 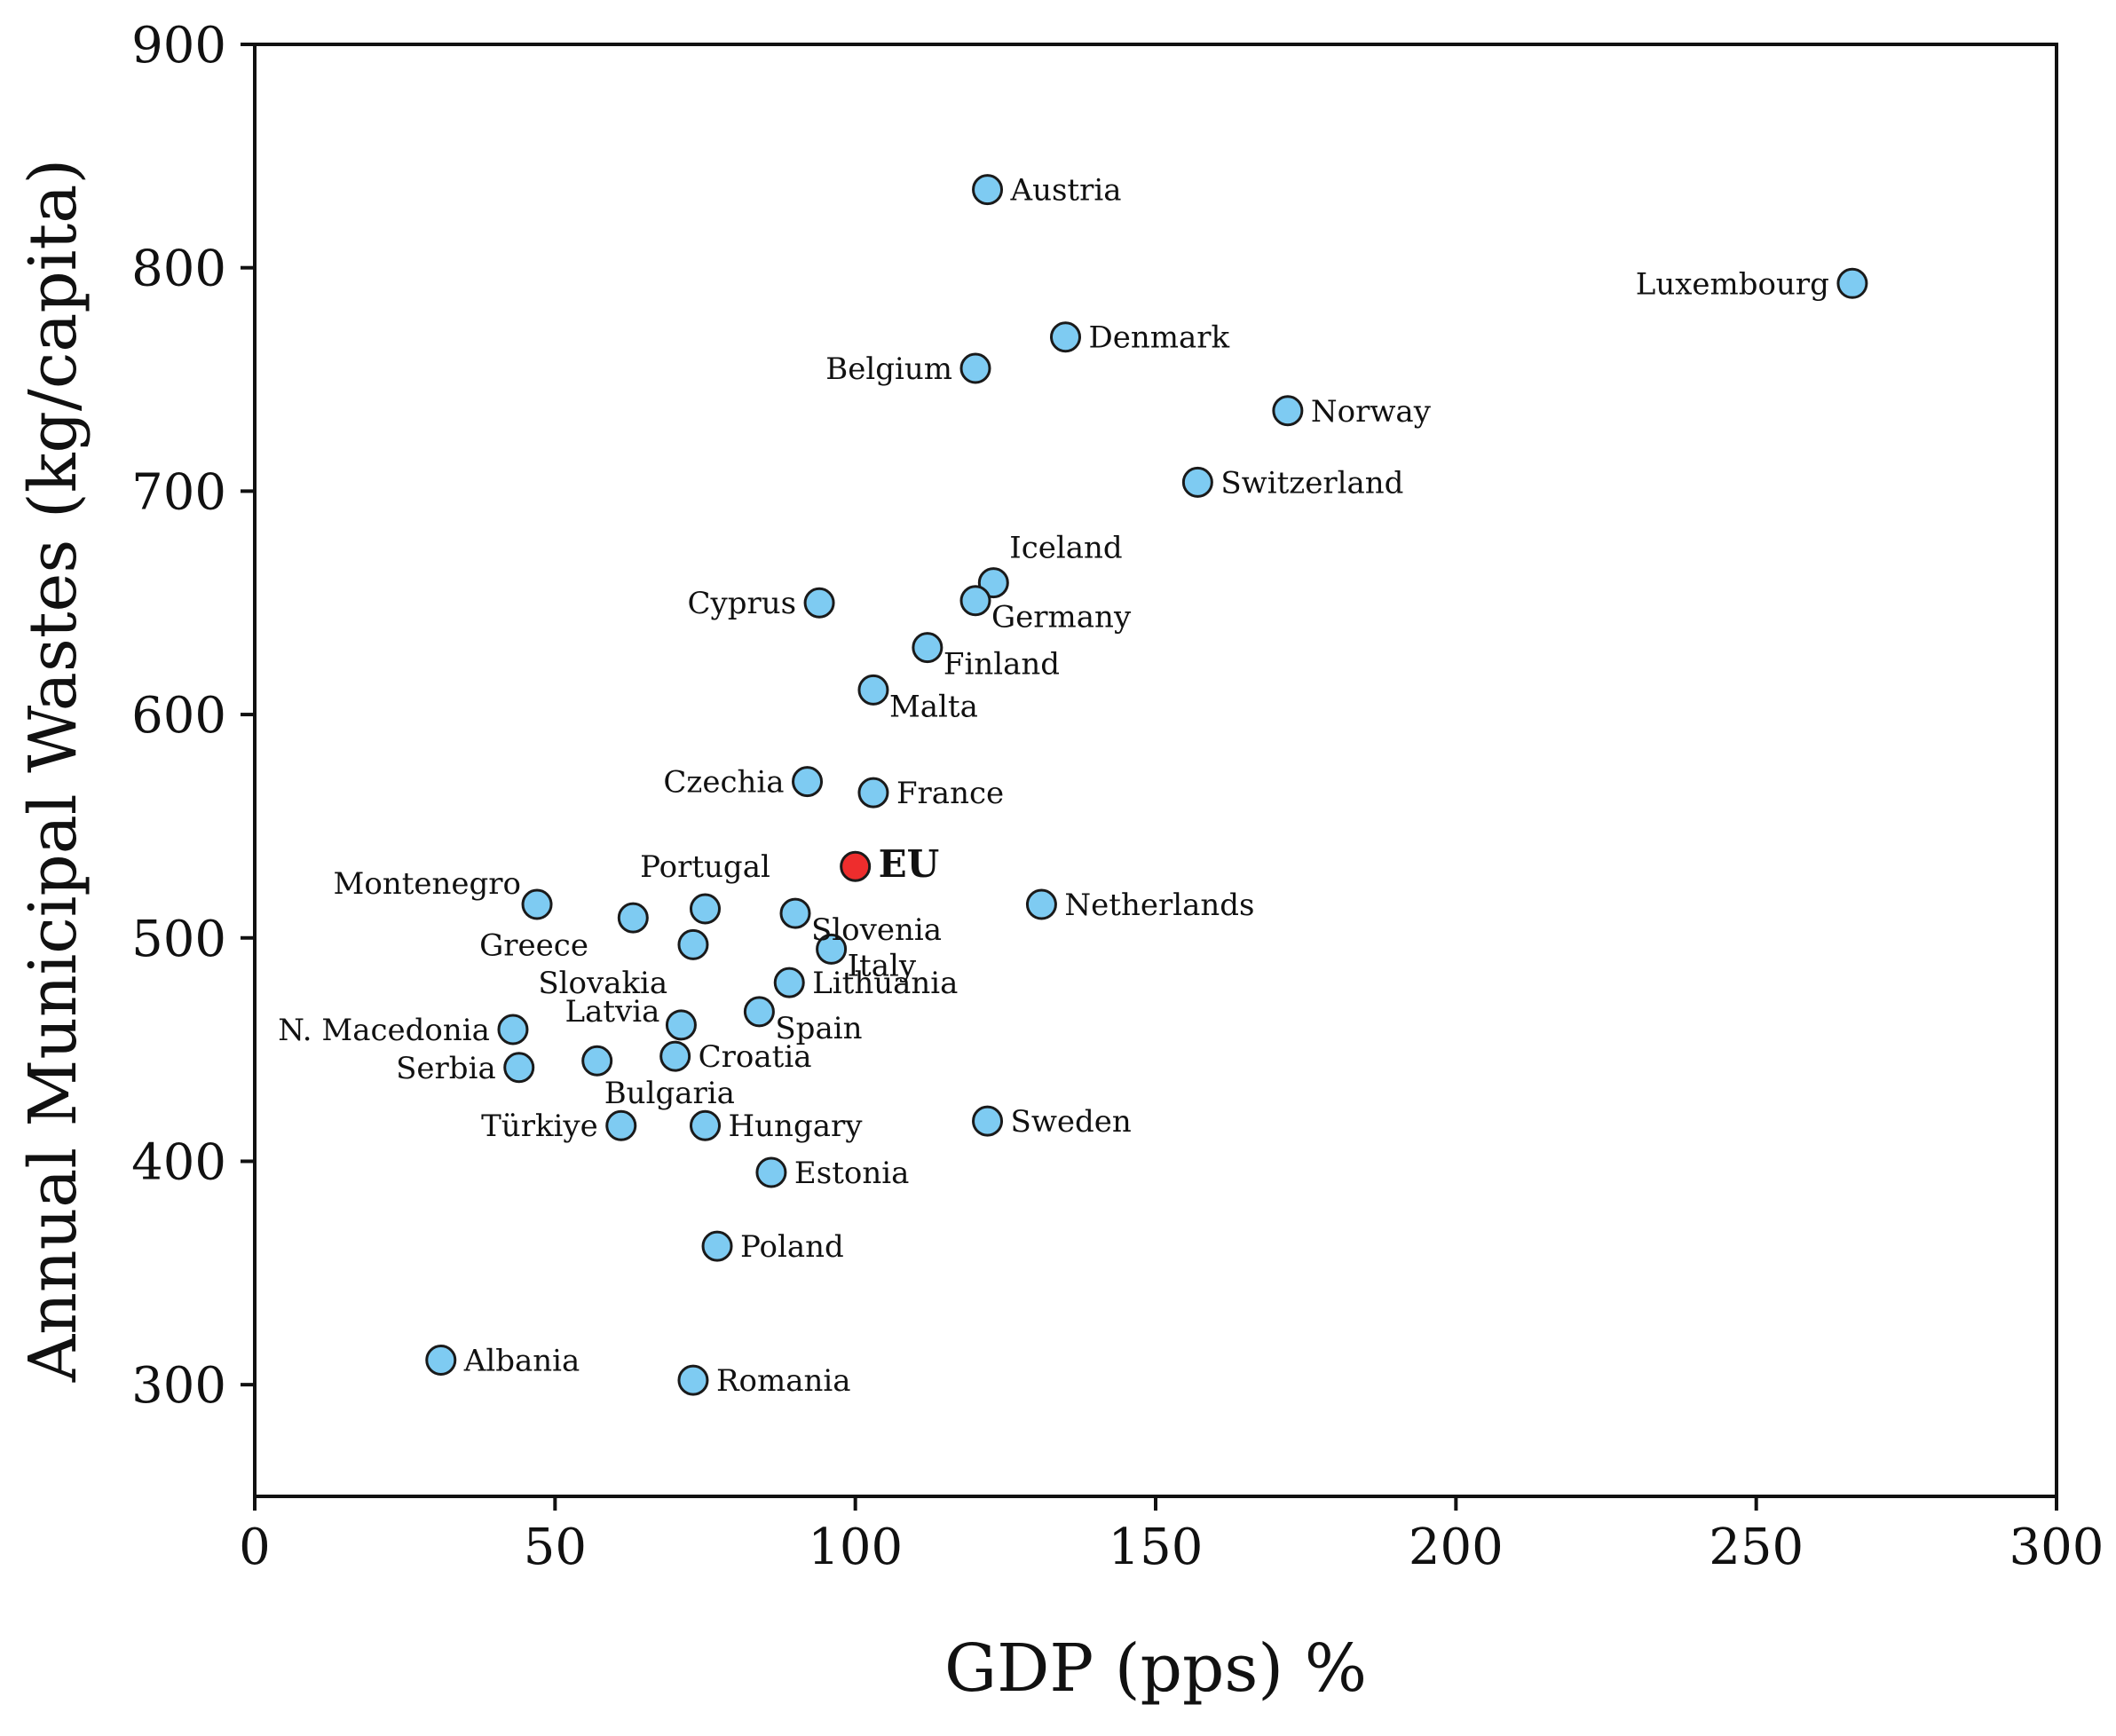 I want to click on x-tick-label: 200, so click(x=1456, y=1547).